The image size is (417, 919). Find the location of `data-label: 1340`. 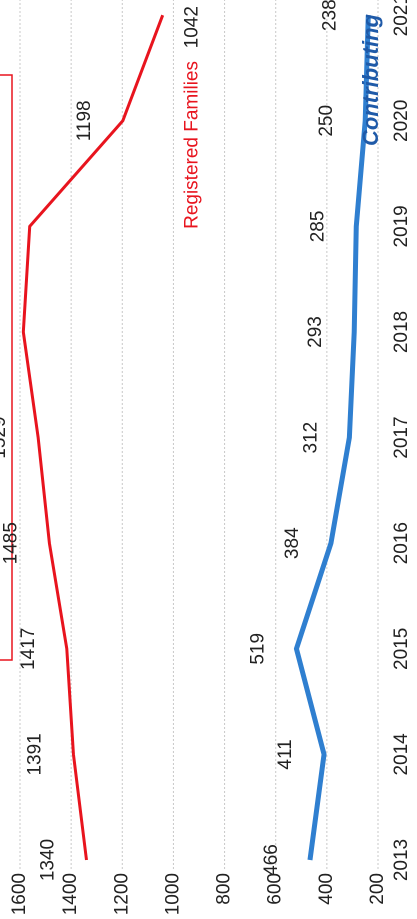

data-label: 1340 is located at coordinates (48, 860).